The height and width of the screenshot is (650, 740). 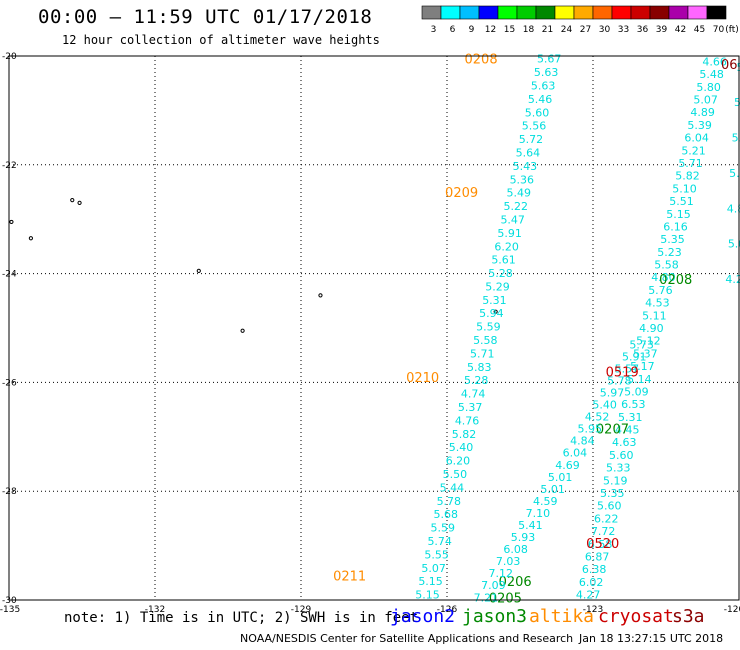 I want to click on x-tick-label: -123, so click(x=593, y=610).